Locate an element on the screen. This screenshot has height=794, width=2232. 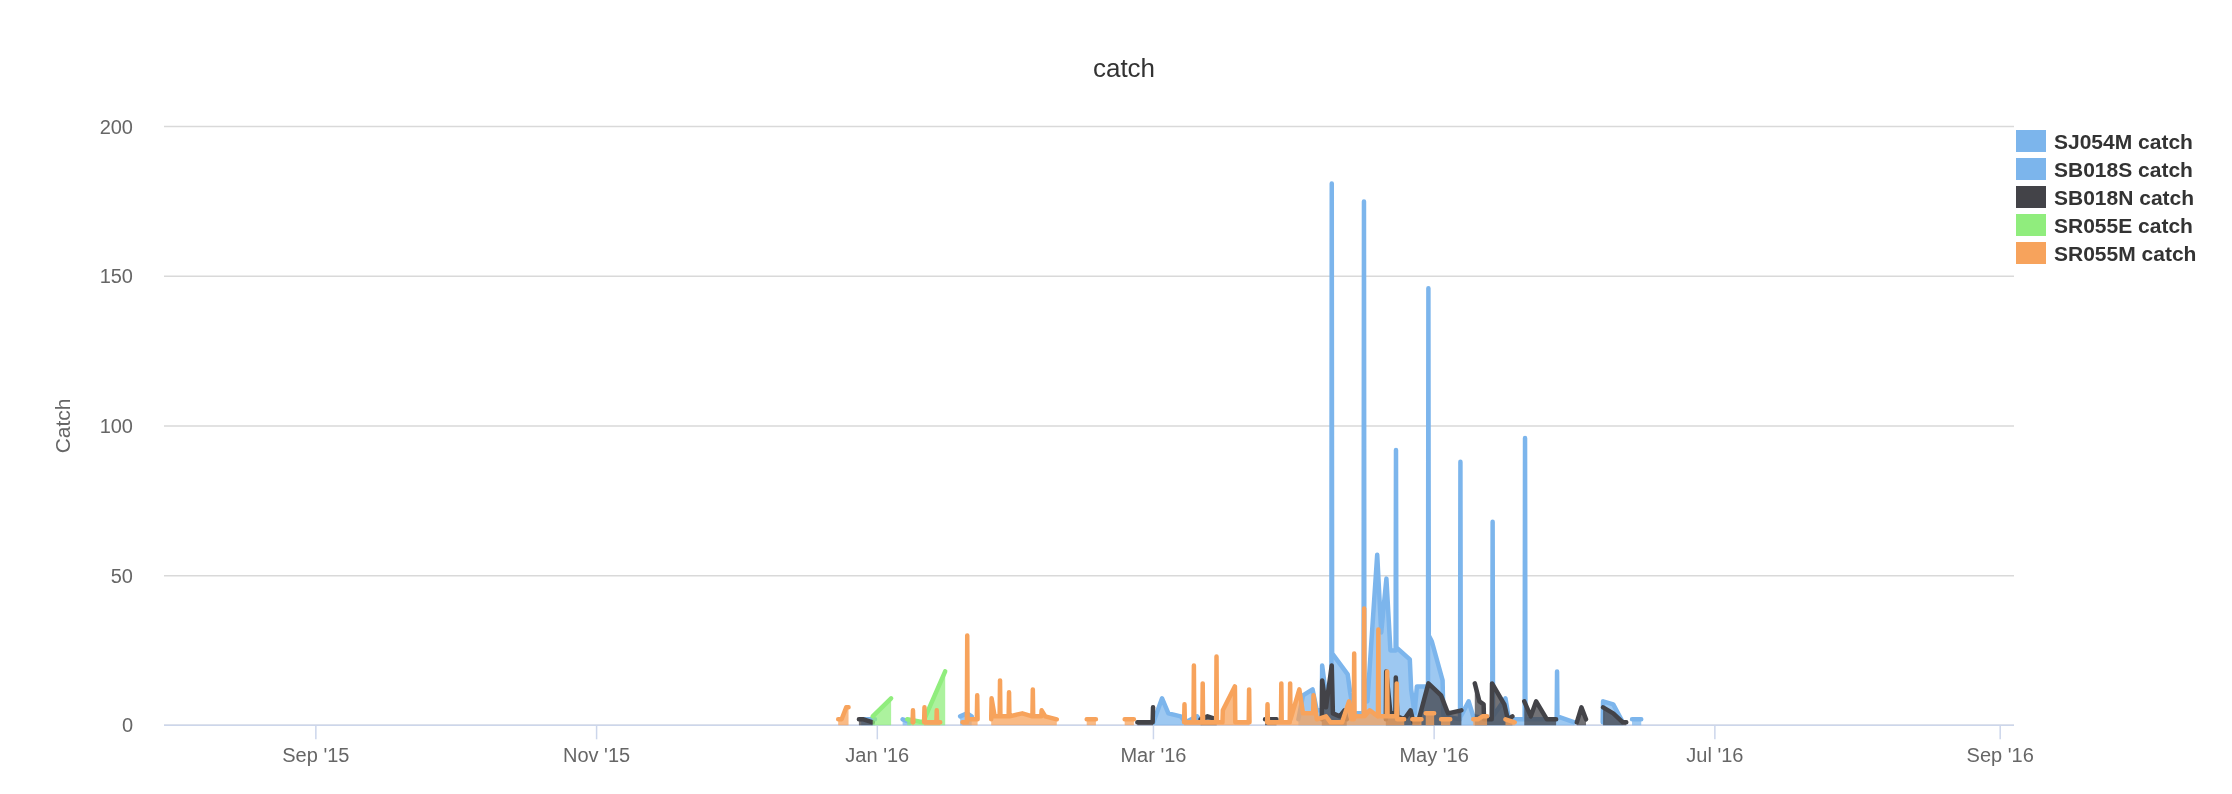
legend-label: SJ054M catch is located at coordinates (2123, 141).